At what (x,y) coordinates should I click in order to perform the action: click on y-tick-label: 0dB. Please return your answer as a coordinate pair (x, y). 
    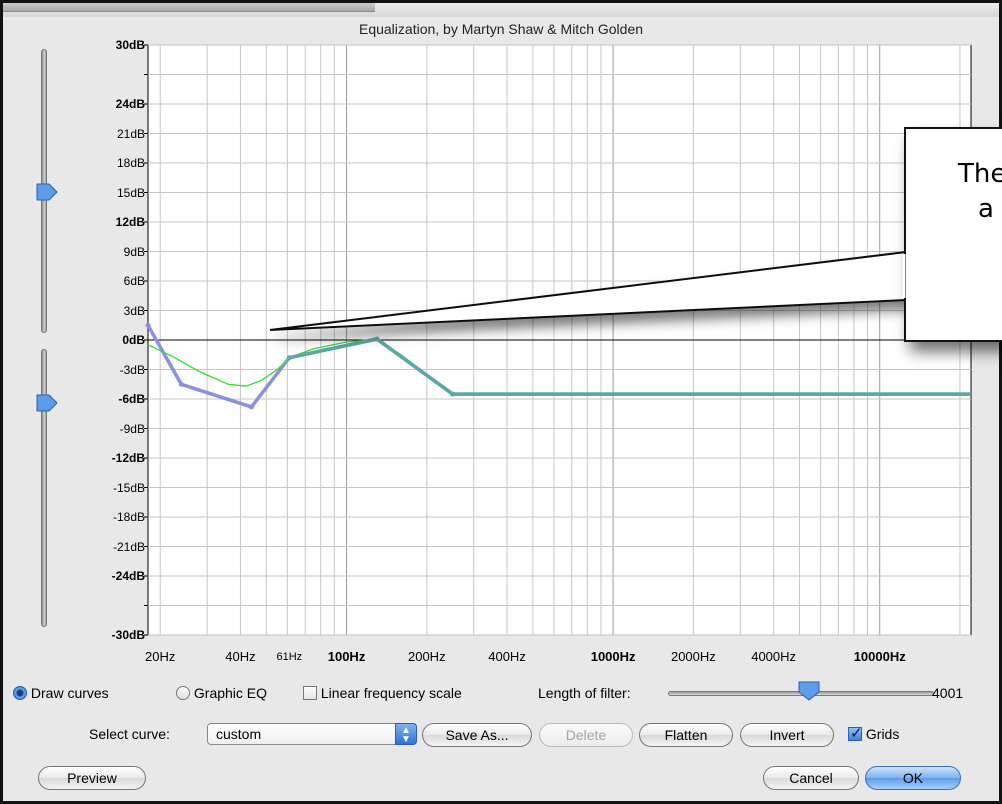
    Looking at the image, I should click on (133, 340).